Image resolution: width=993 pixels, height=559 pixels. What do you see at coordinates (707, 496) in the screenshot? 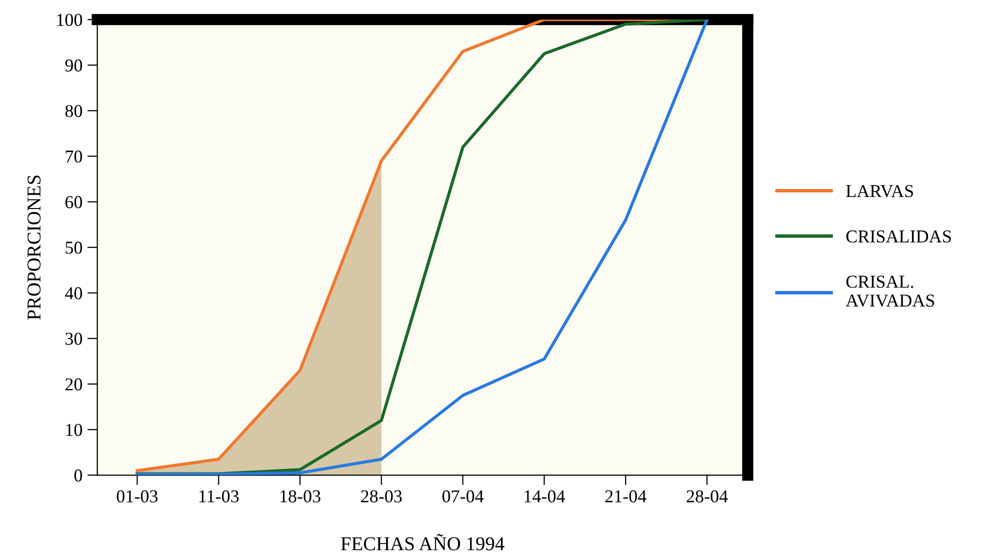
I see `x-tick-label: 28-04` at bounding box center [707, 496].